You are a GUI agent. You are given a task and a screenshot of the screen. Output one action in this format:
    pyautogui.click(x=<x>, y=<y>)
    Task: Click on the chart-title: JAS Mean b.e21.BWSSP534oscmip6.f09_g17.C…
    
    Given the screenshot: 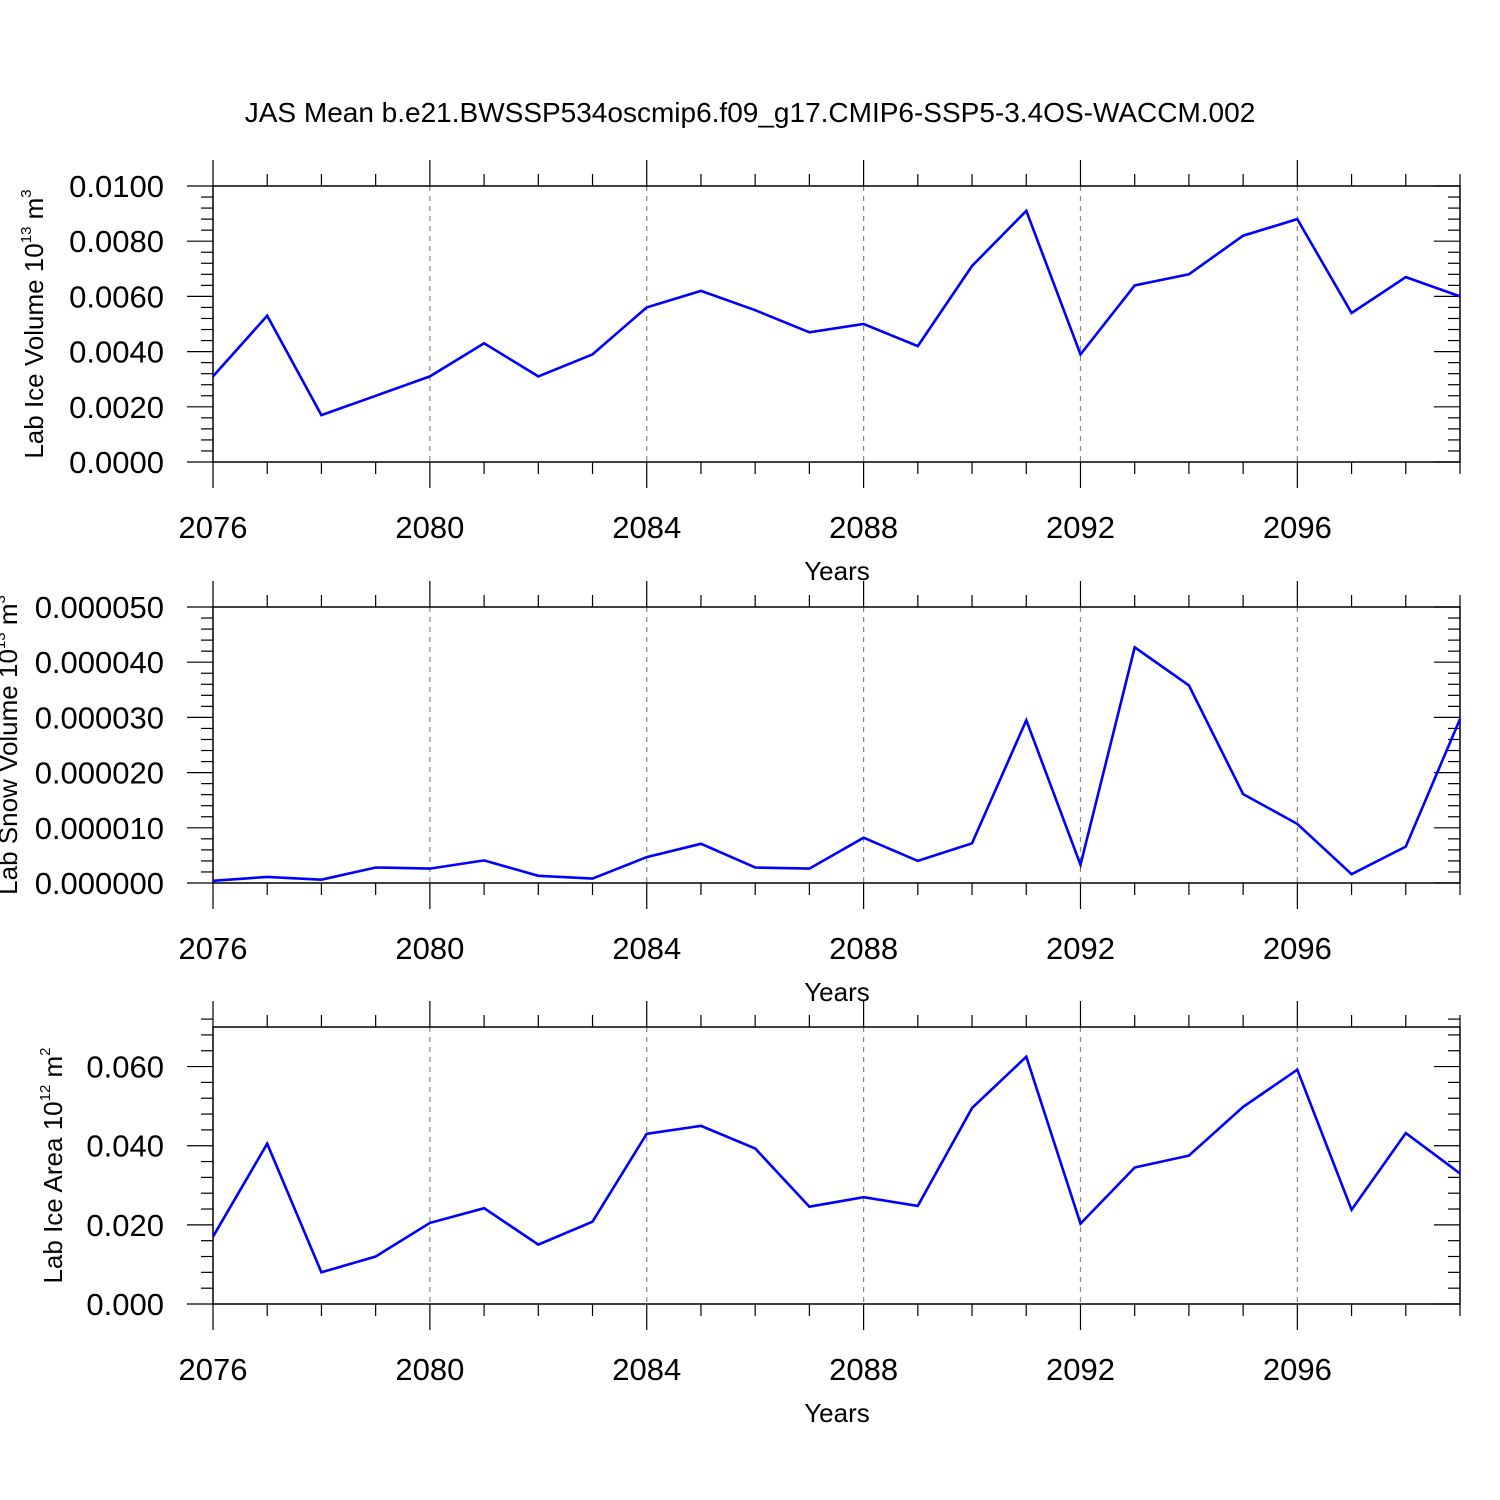 What is the action you would take?
    pyautogui.click(x=750, y=112)
    